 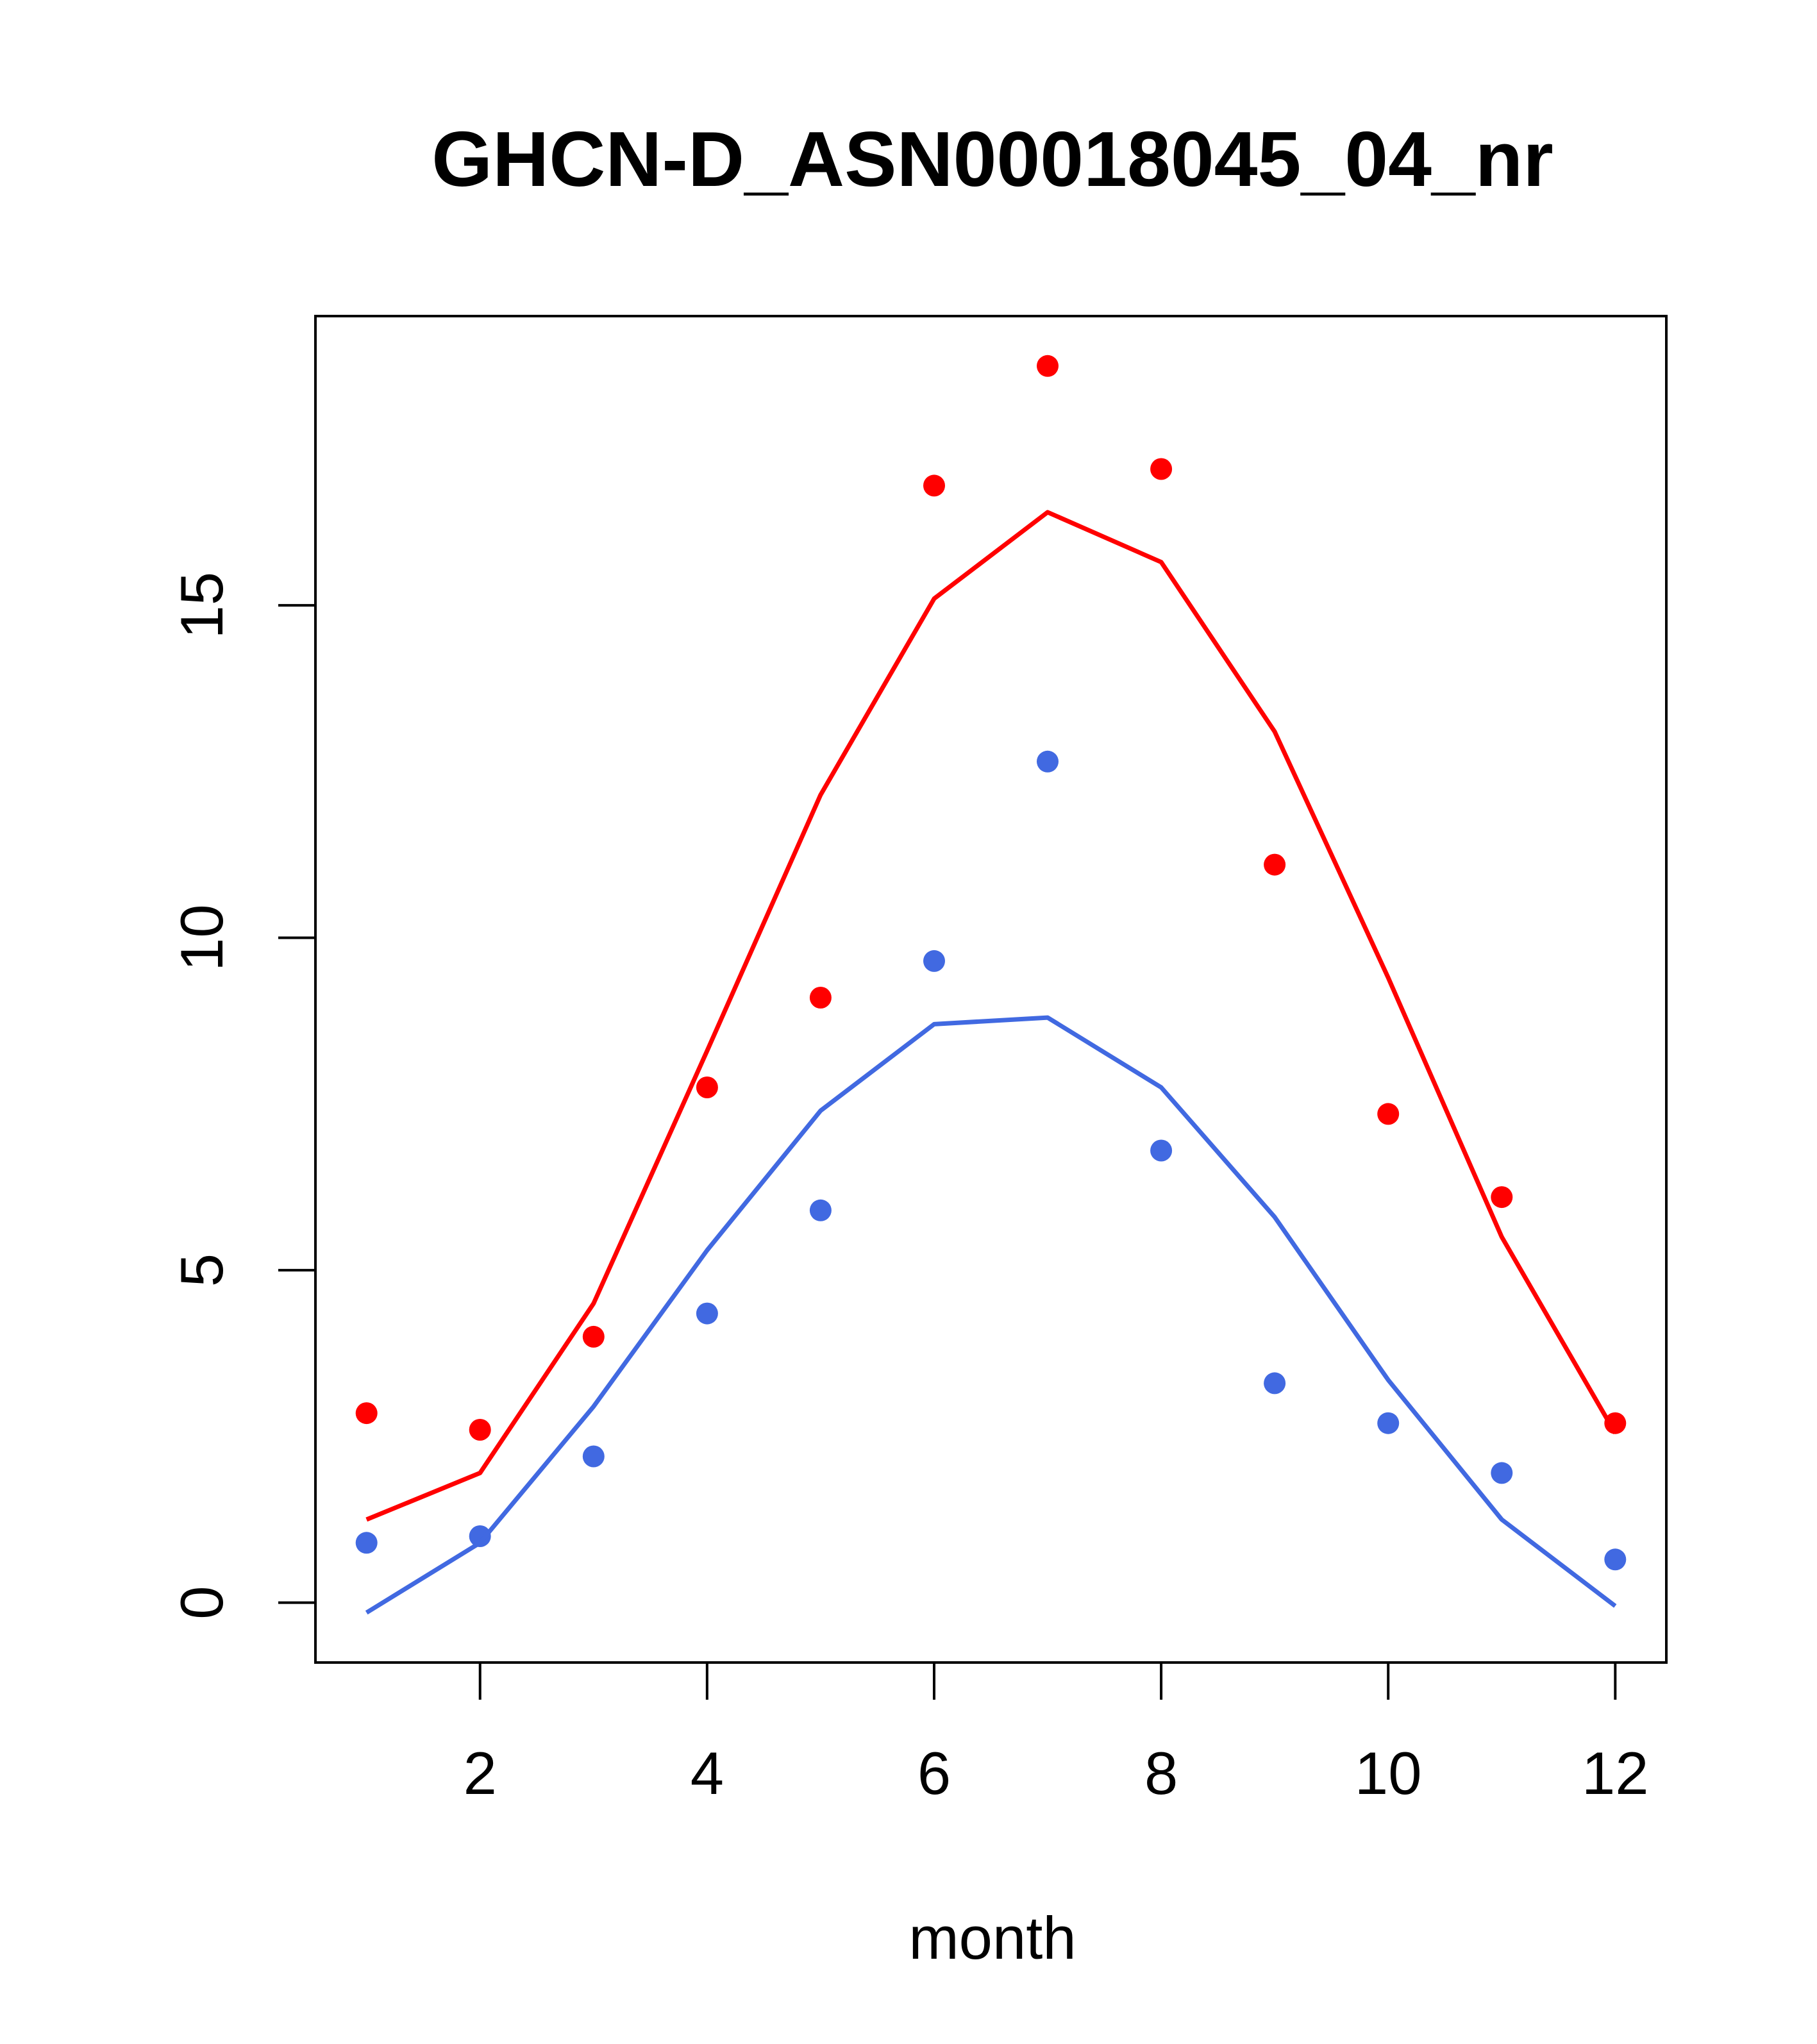 What do you see at coordinates (201, 938) in the screenshot?
I see `y-tick-label: 10` at bounding box center [201, 938].